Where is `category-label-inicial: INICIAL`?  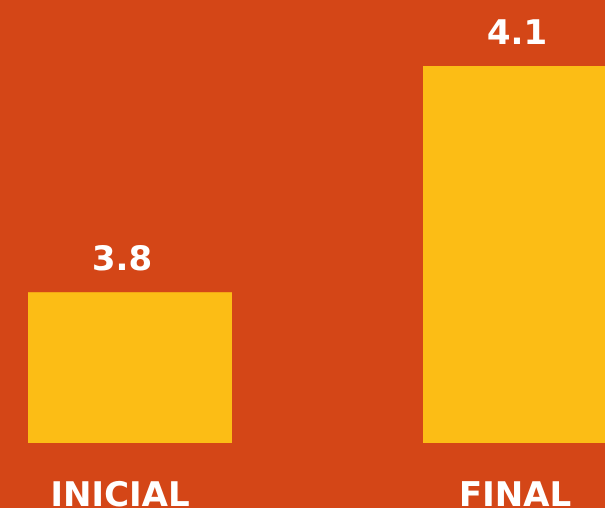
category-label-inicial: INICIAL is located at coordinates (119, 491).